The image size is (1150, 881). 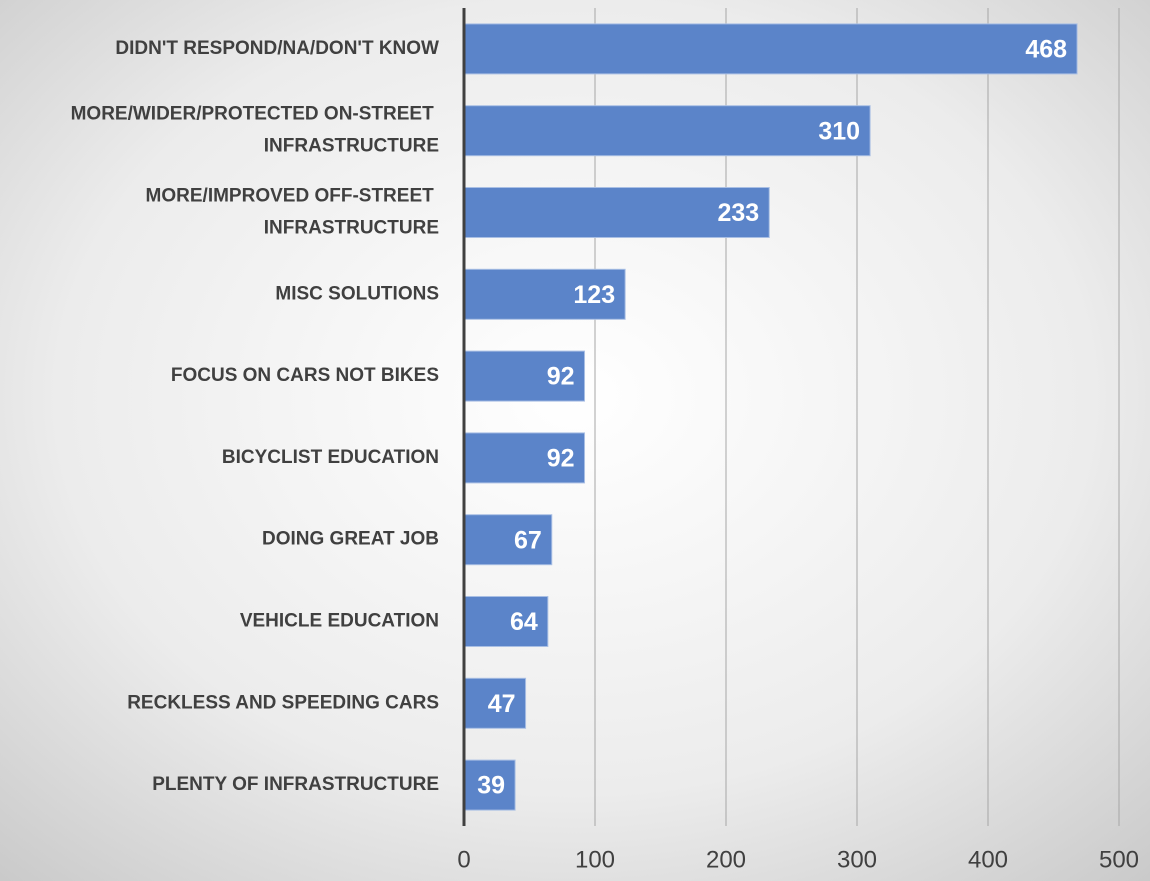 What do you see at coordinates (502, 704) in the screenshot?
I see `value-label: 47` at bounding box center [502, 704].